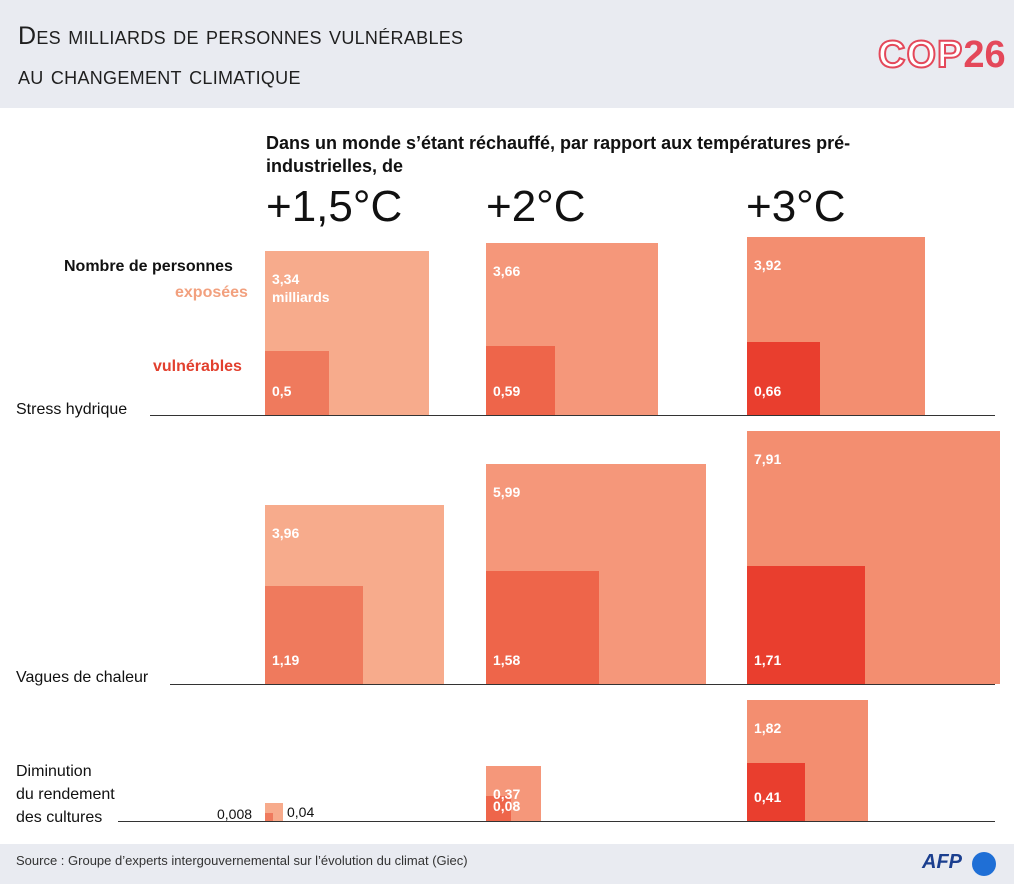 The height and width of the screenshot is (884, 1014). What do you see at coordinates (282, 391) in the screenshot?
I see `vulnerable-value-label: 0,5` at bounding box center [282, 391].